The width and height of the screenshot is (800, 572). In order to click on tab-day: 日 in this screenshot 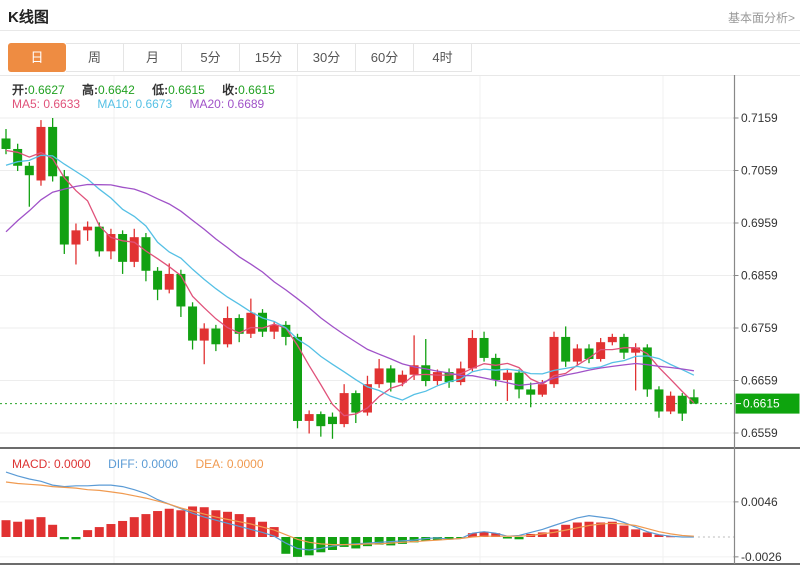, I will do `click(37, 57)`.